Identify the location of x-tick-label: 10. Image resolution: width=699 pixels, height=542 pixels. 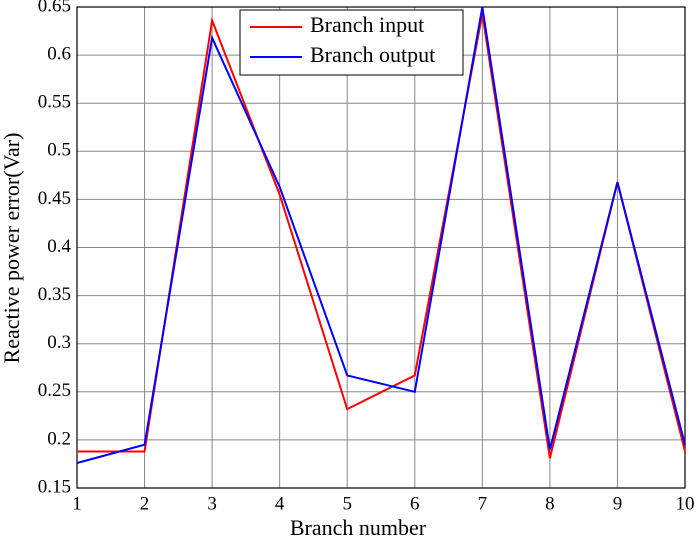
(685, 503).